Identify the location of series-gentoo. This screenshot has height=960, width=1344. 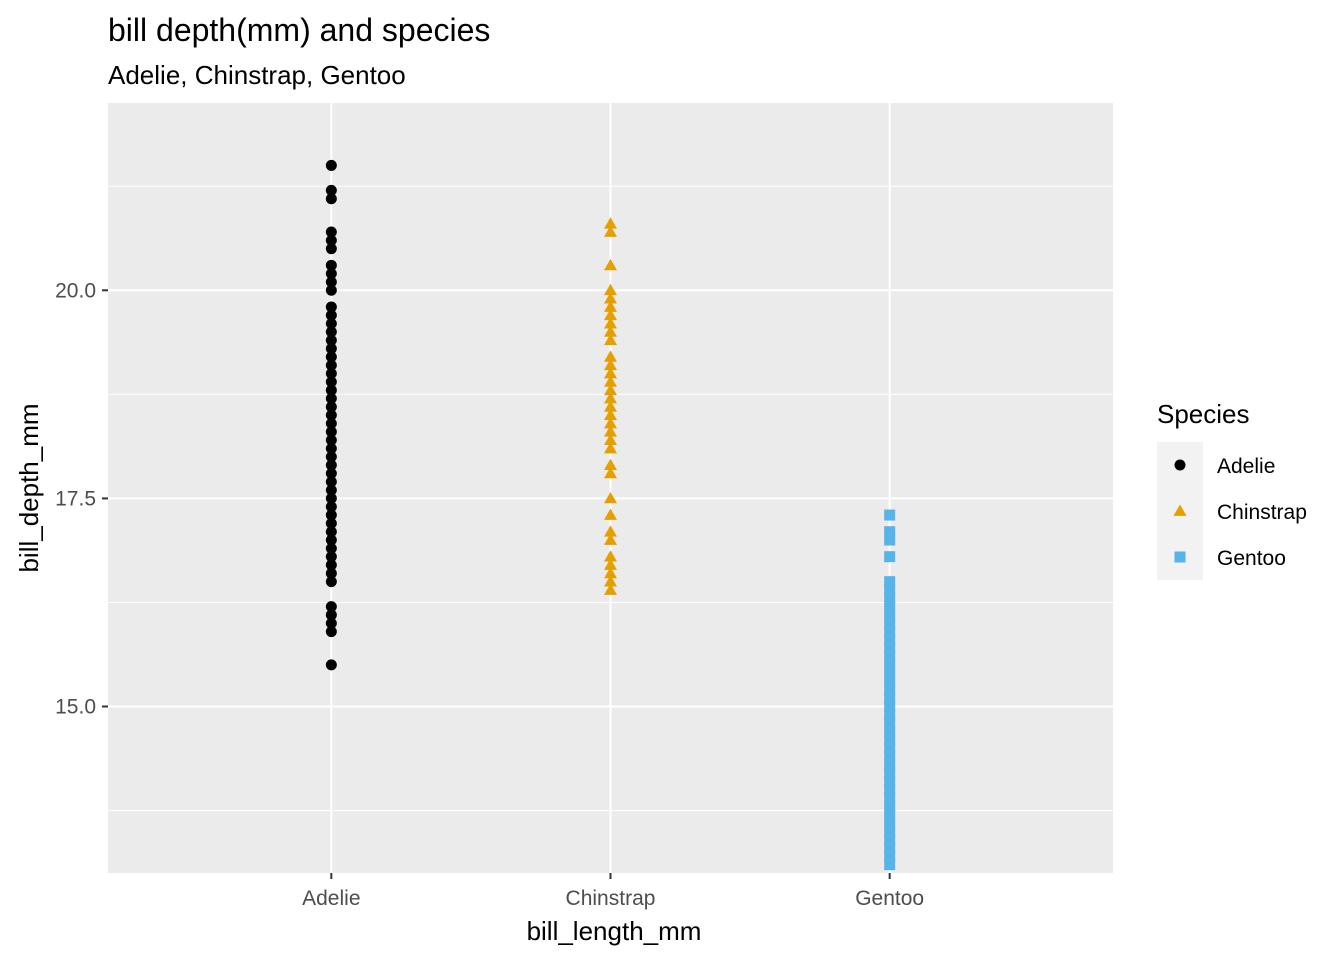
(890, 690).